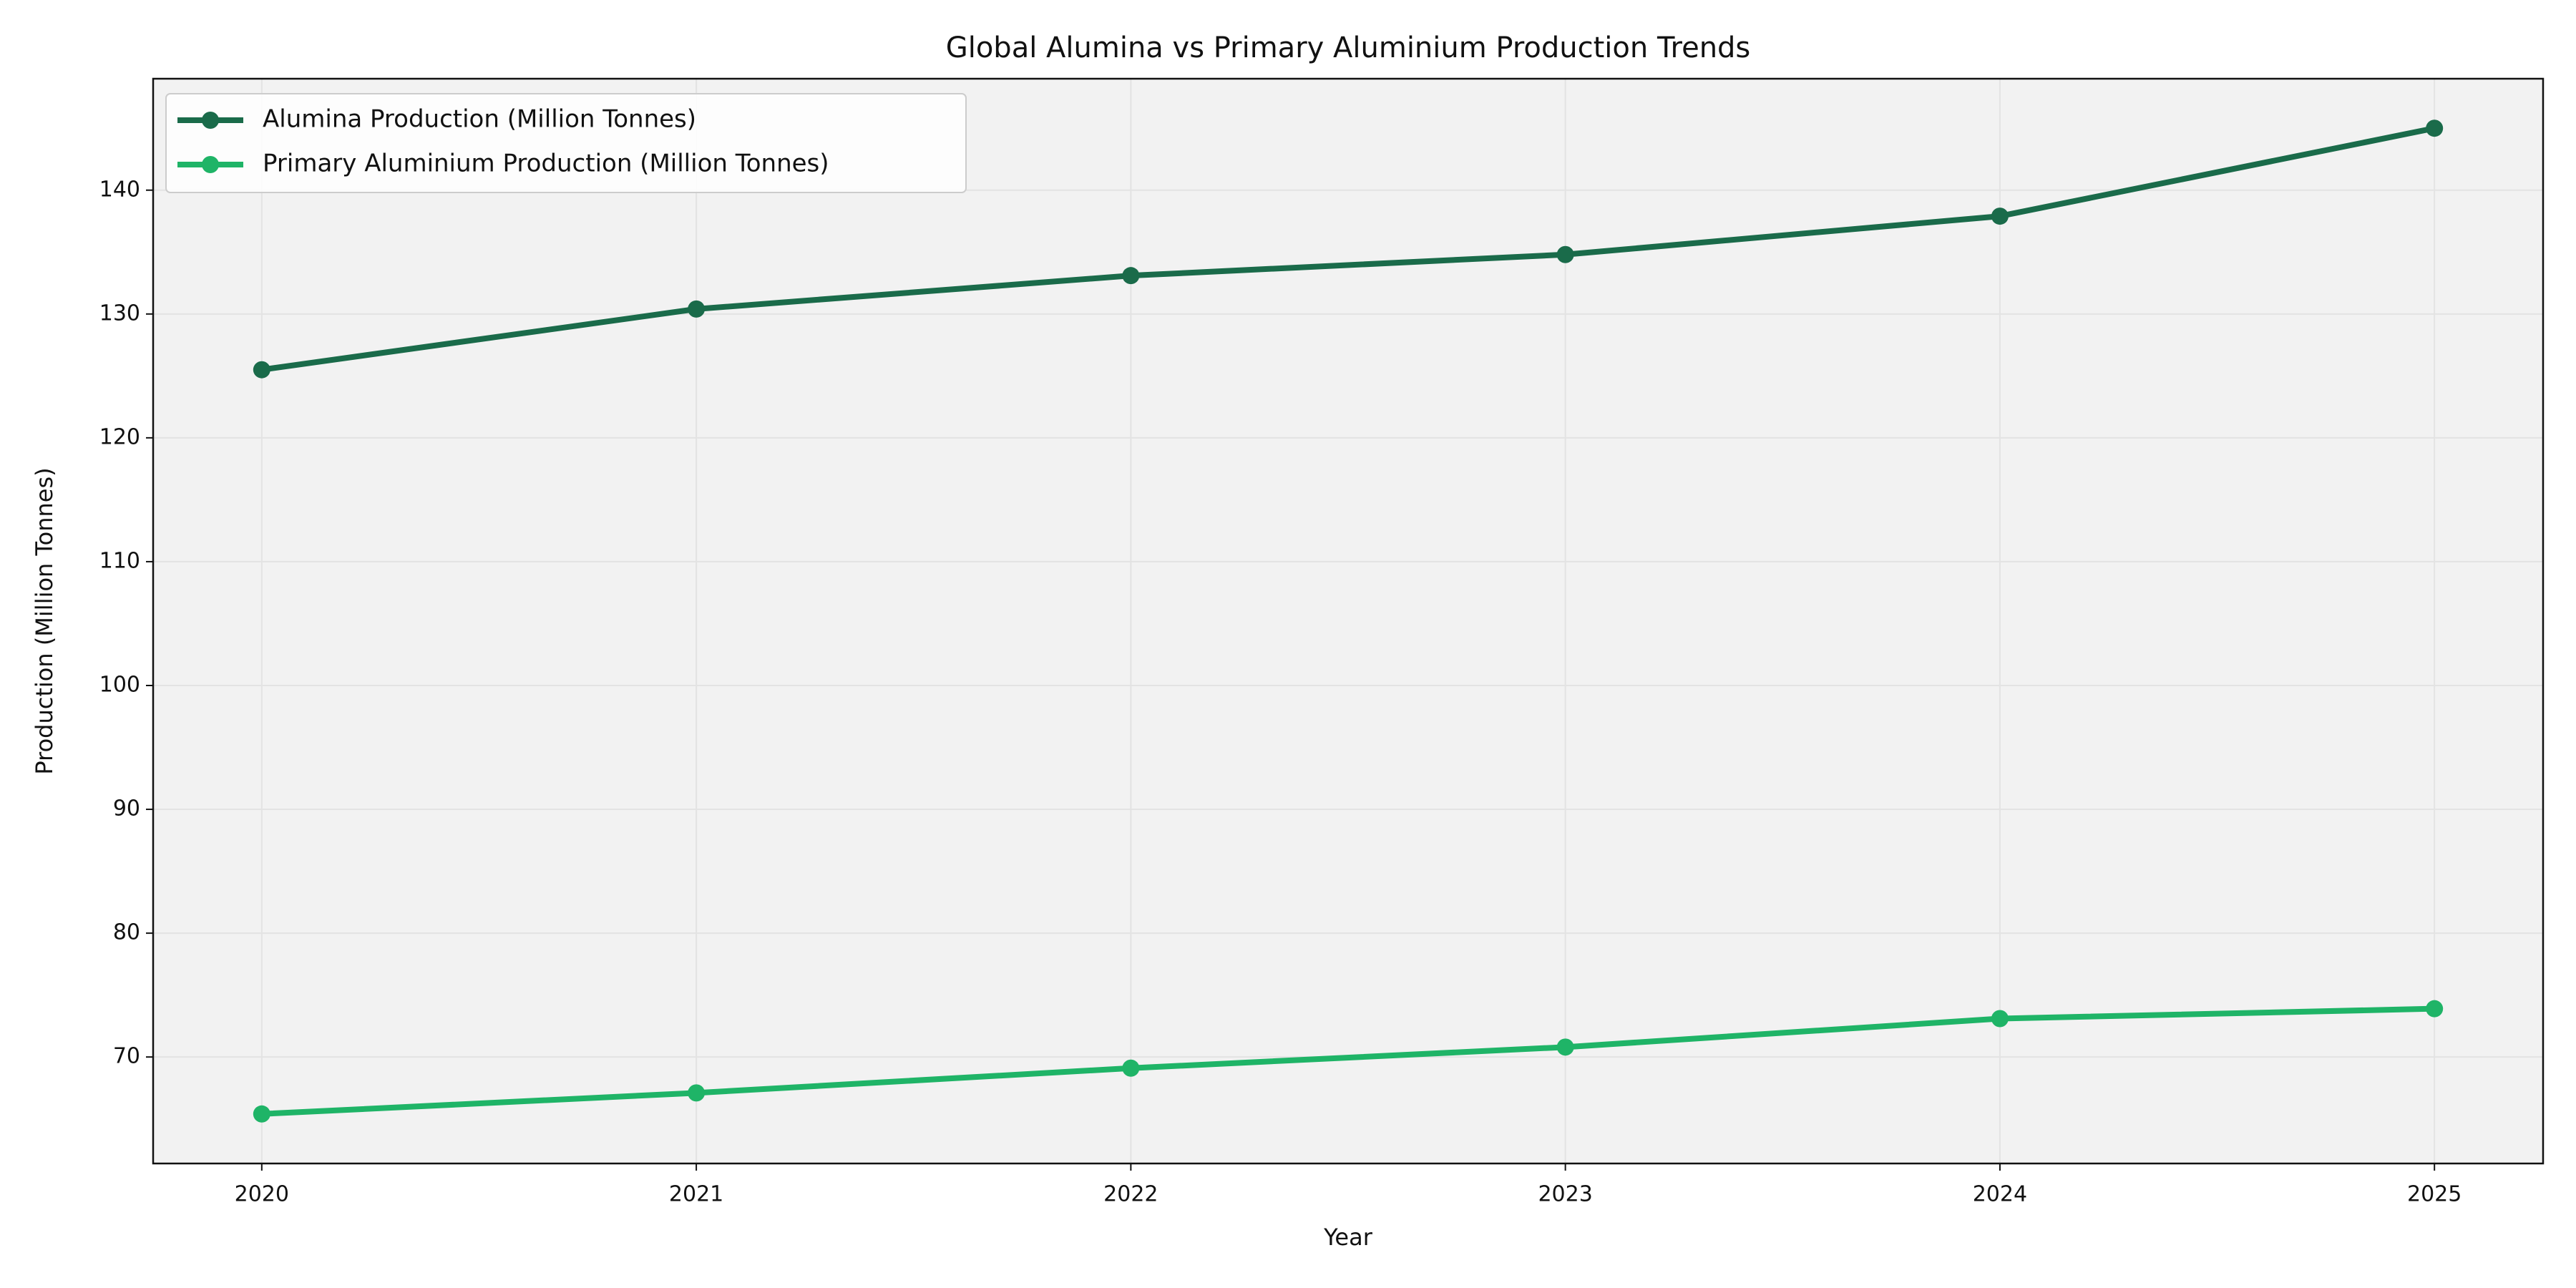 Image resolution: width=2576 pixels, height=1288 pixels. What do you see at coordinates (1348, 1237) in the screenshot?
I see `x-axis-label: Year` at bounding box center [1348, 1237].